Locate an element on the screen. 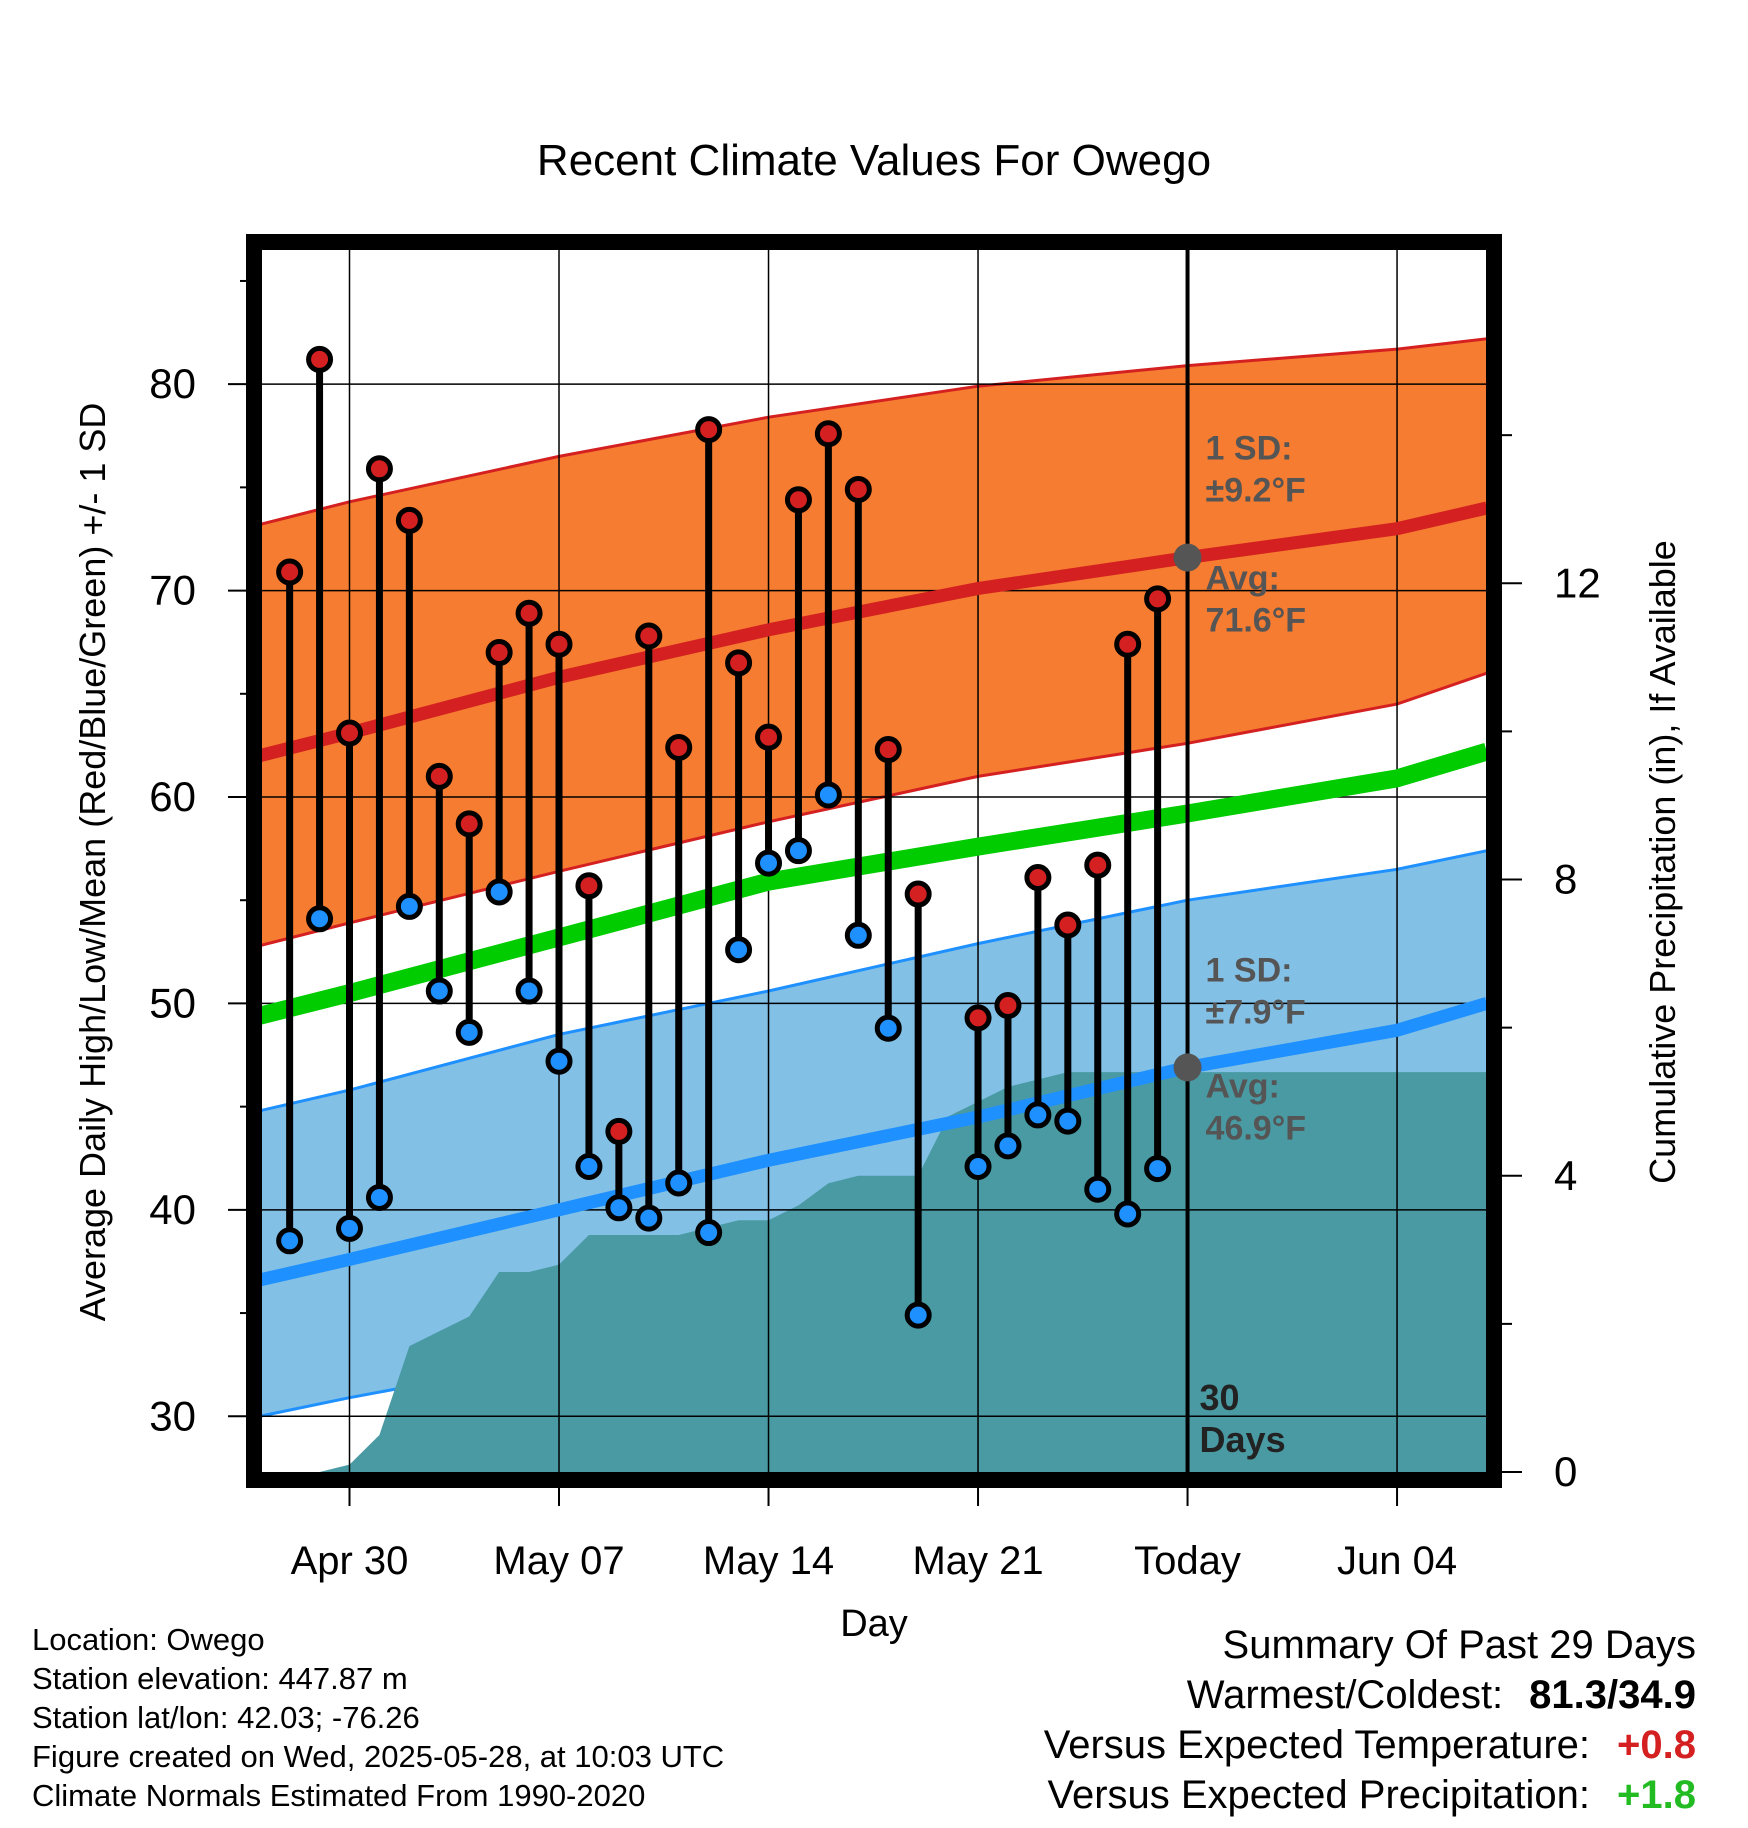  summary-warmest-row: Warmest/Coldest: 81.3/34.9 is located at coordinates (1370, 1695).